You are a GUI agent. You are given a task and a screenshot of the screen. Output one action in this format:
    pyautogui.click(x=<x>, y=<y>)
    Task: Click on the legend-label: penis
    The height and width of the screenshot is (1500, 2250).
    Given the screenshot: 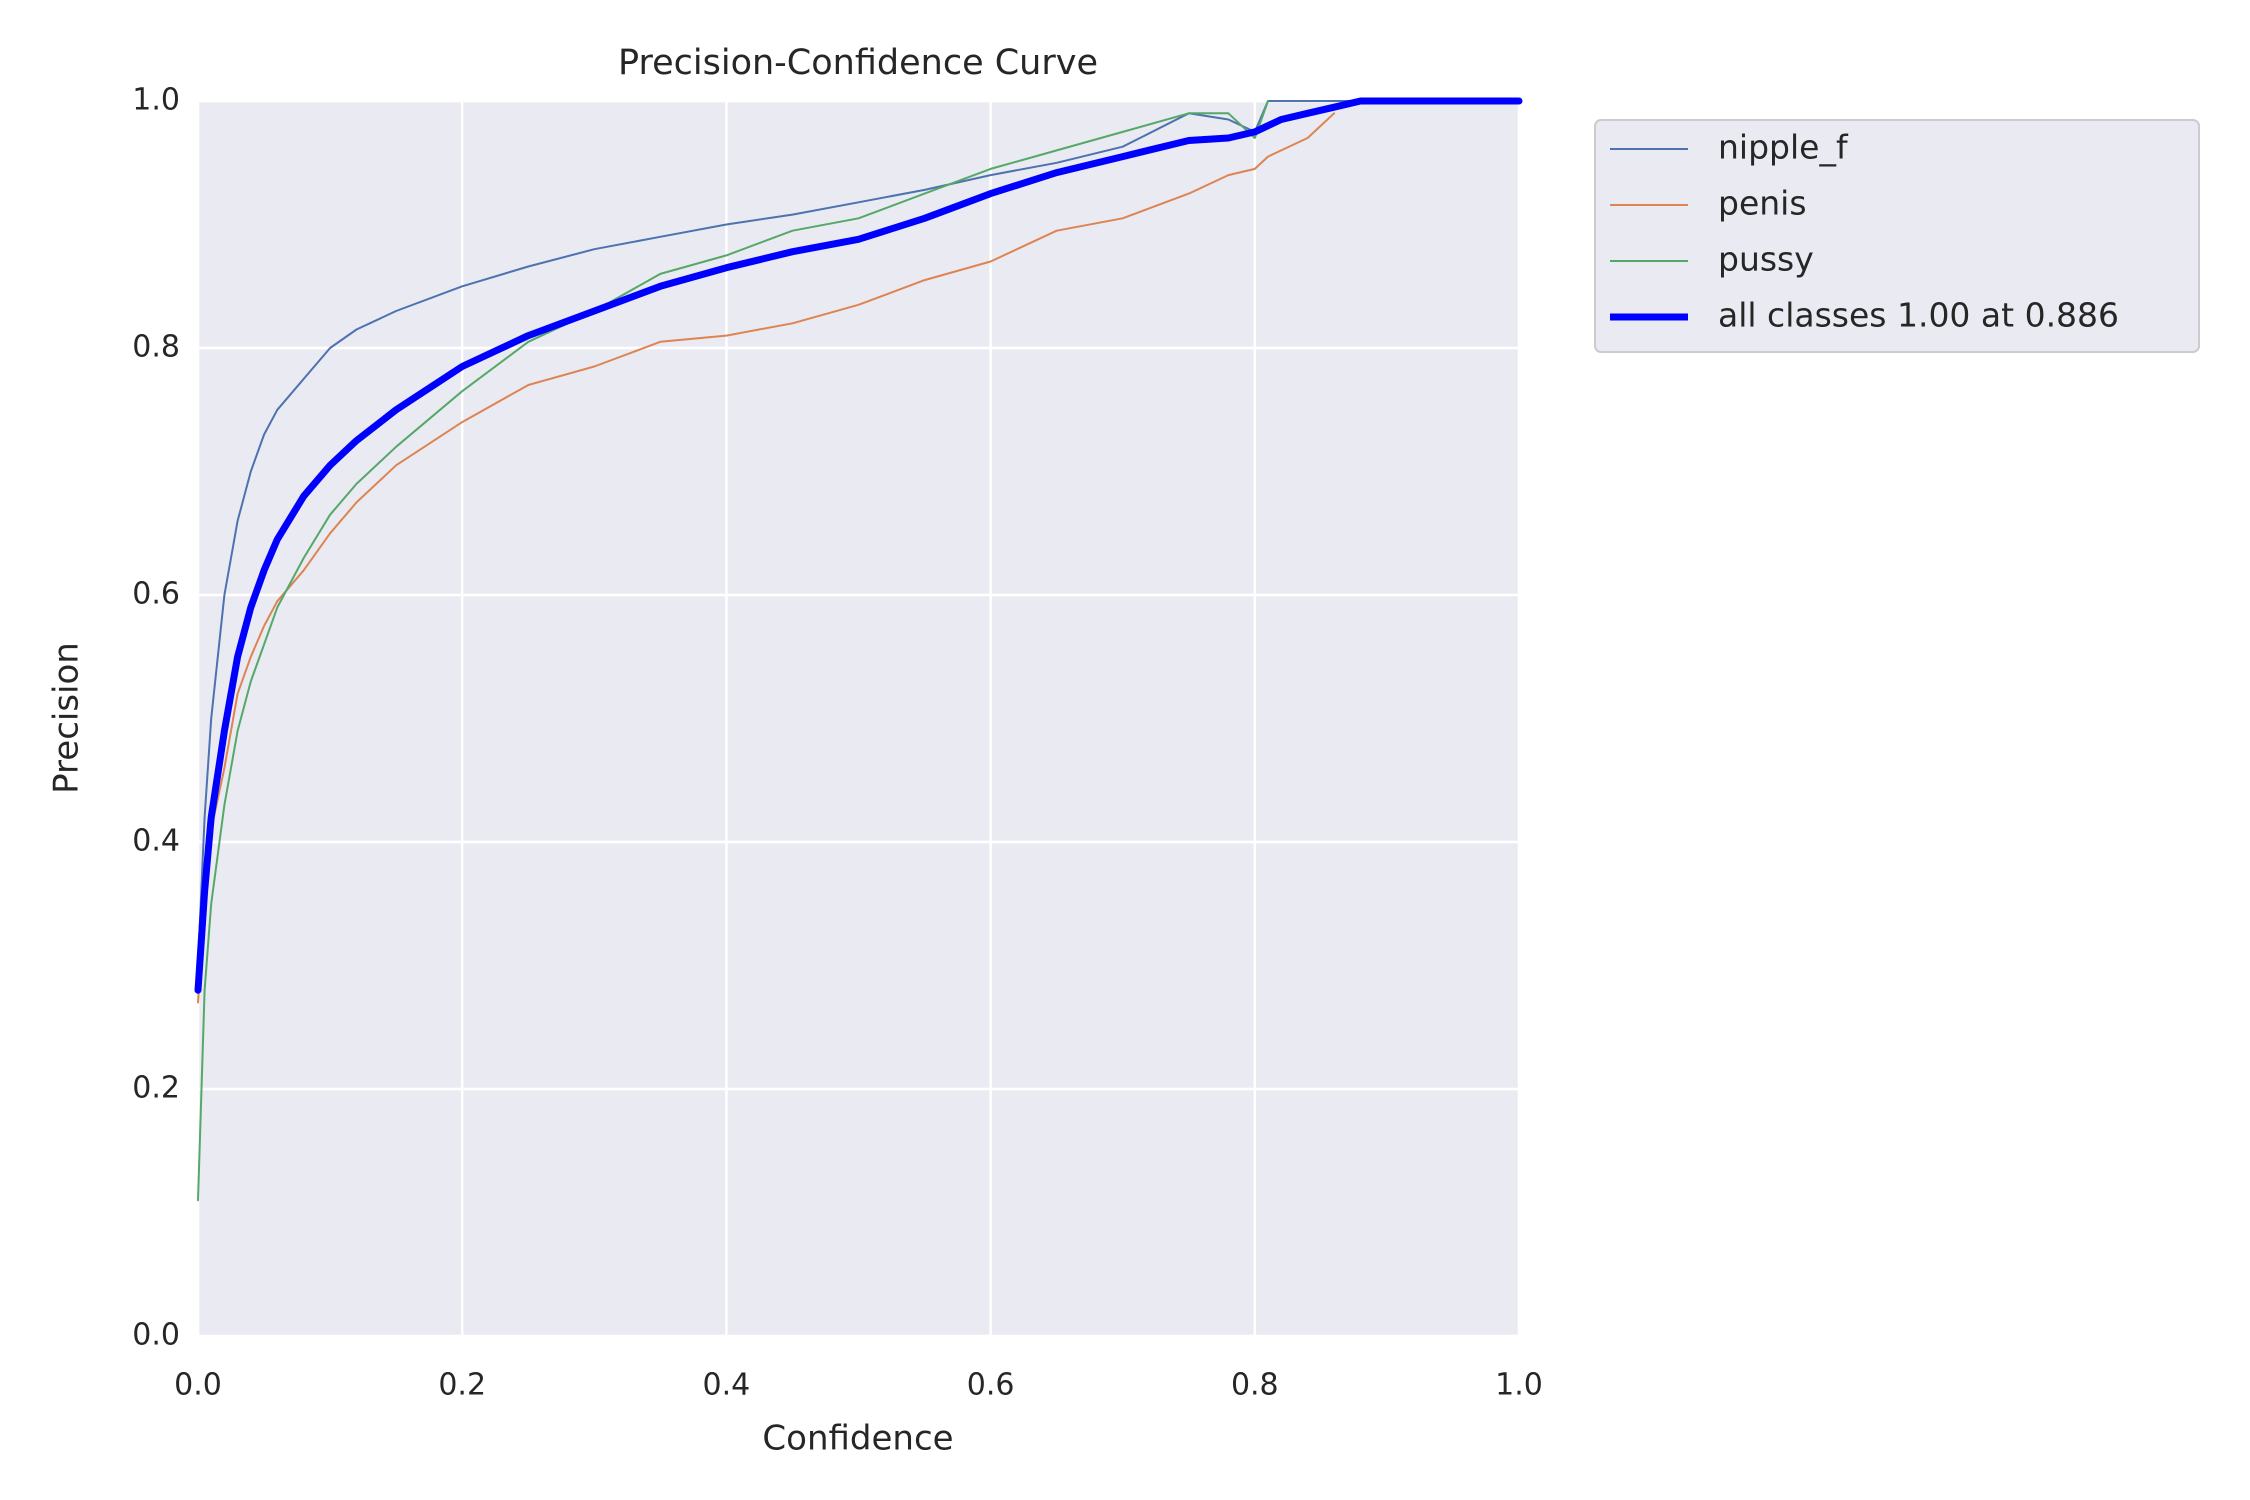 What is the action you would take?
    pyautogui.click(x=1762, y=203)
    